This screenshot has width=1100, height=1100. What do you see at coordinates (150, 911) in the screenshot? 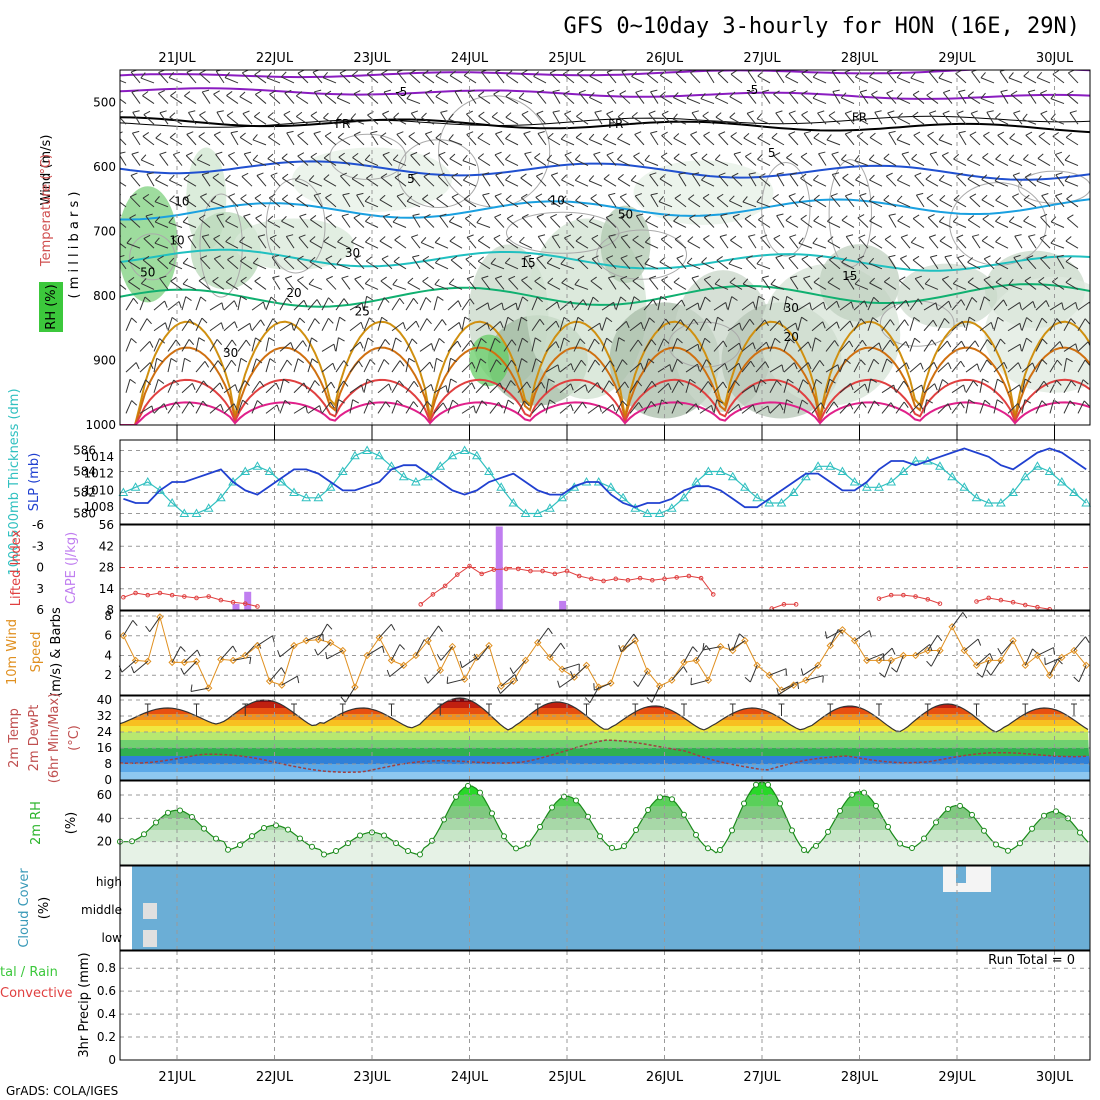
I see `cloud-clear-middle` at bounding box center [150, 911].